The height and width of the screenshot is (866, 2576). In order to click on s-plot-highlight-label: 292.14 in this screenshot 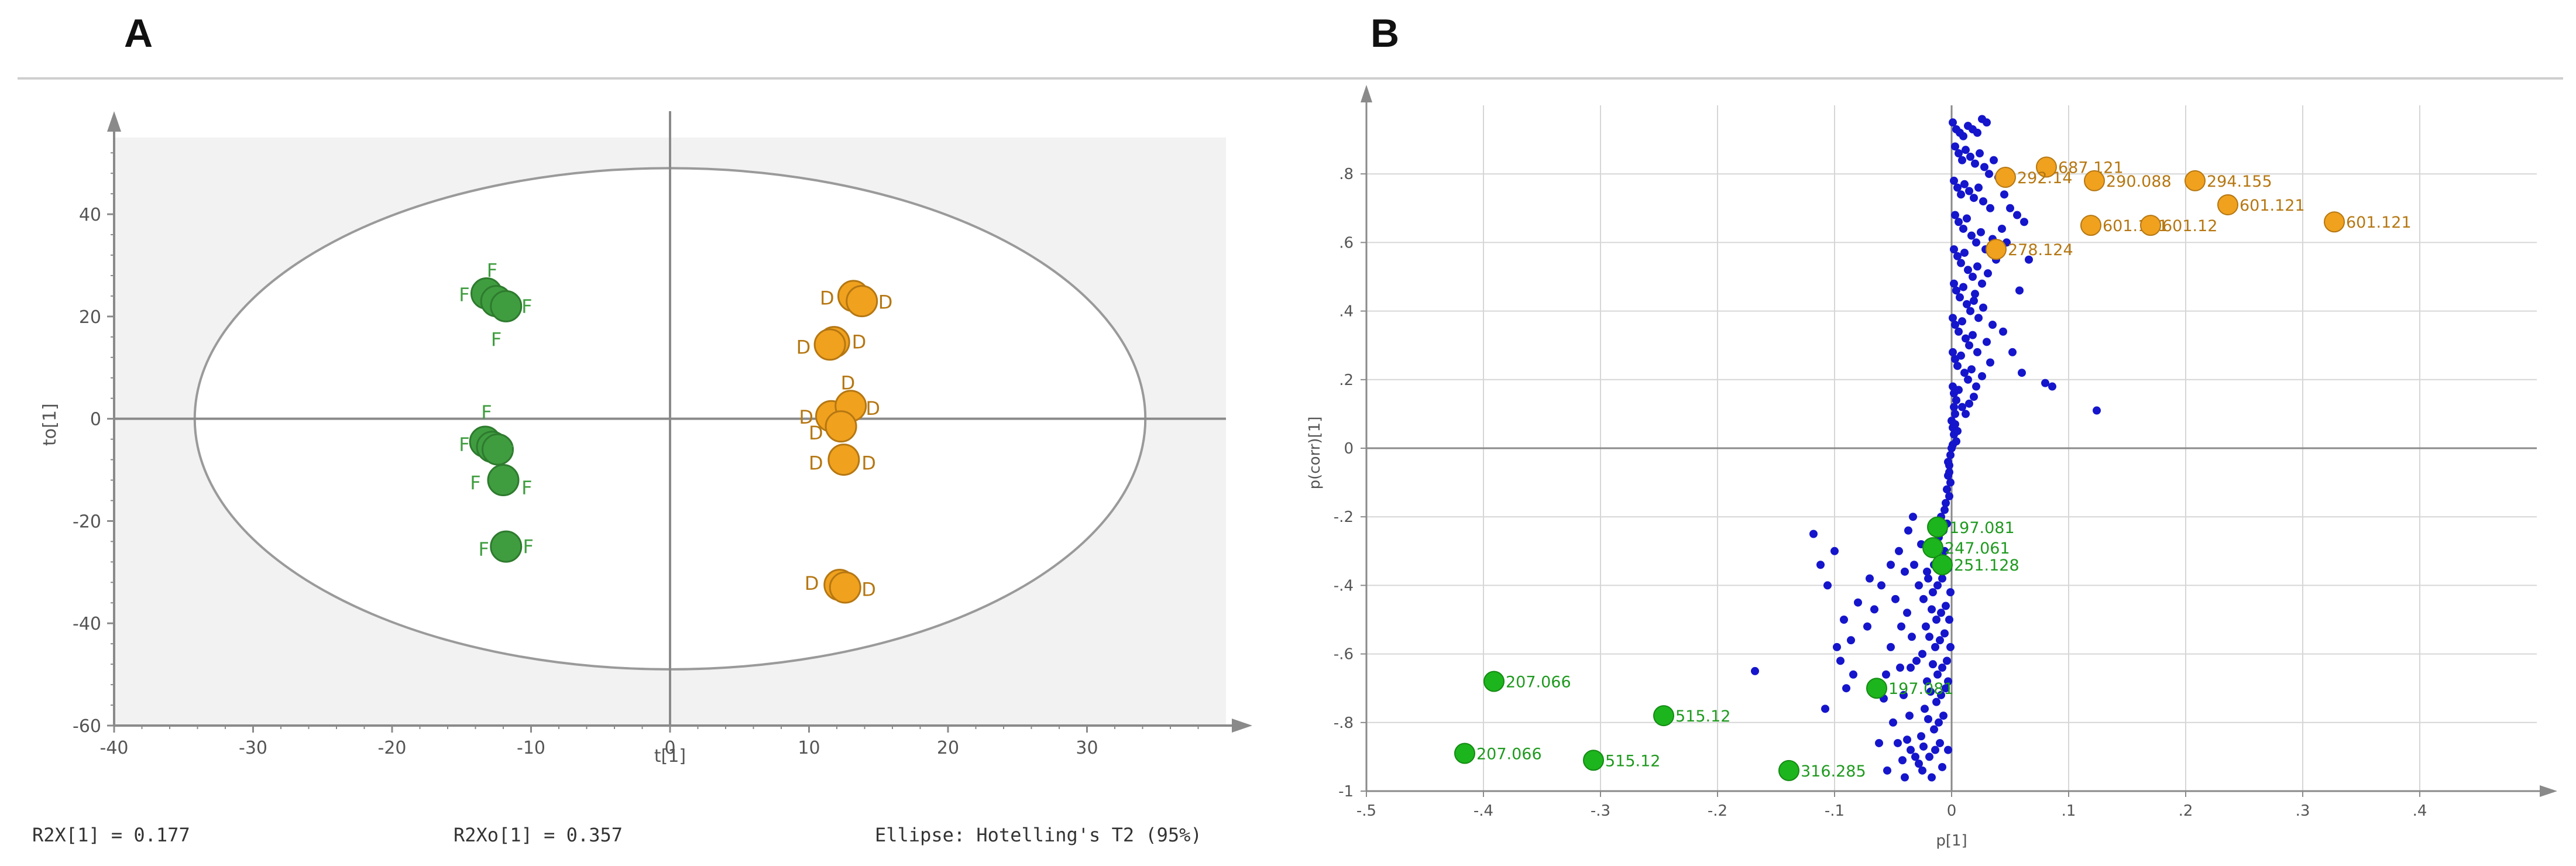, I will do `click(2045, 178)`.